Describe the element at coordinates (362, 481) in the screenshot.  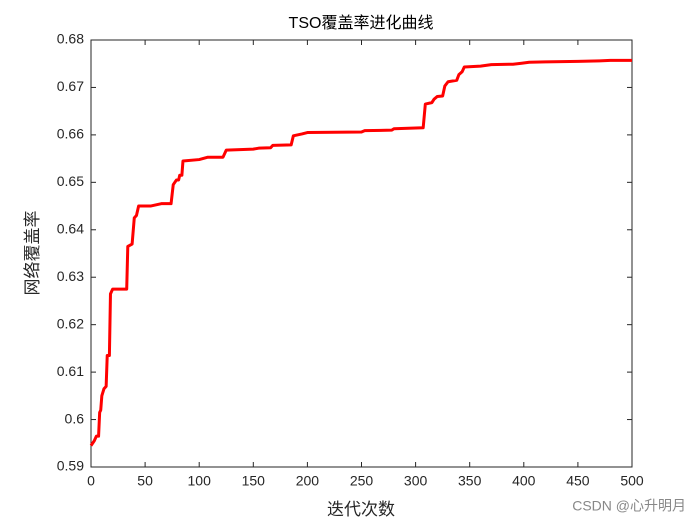
I see `x-tick-label: 250` at that location.